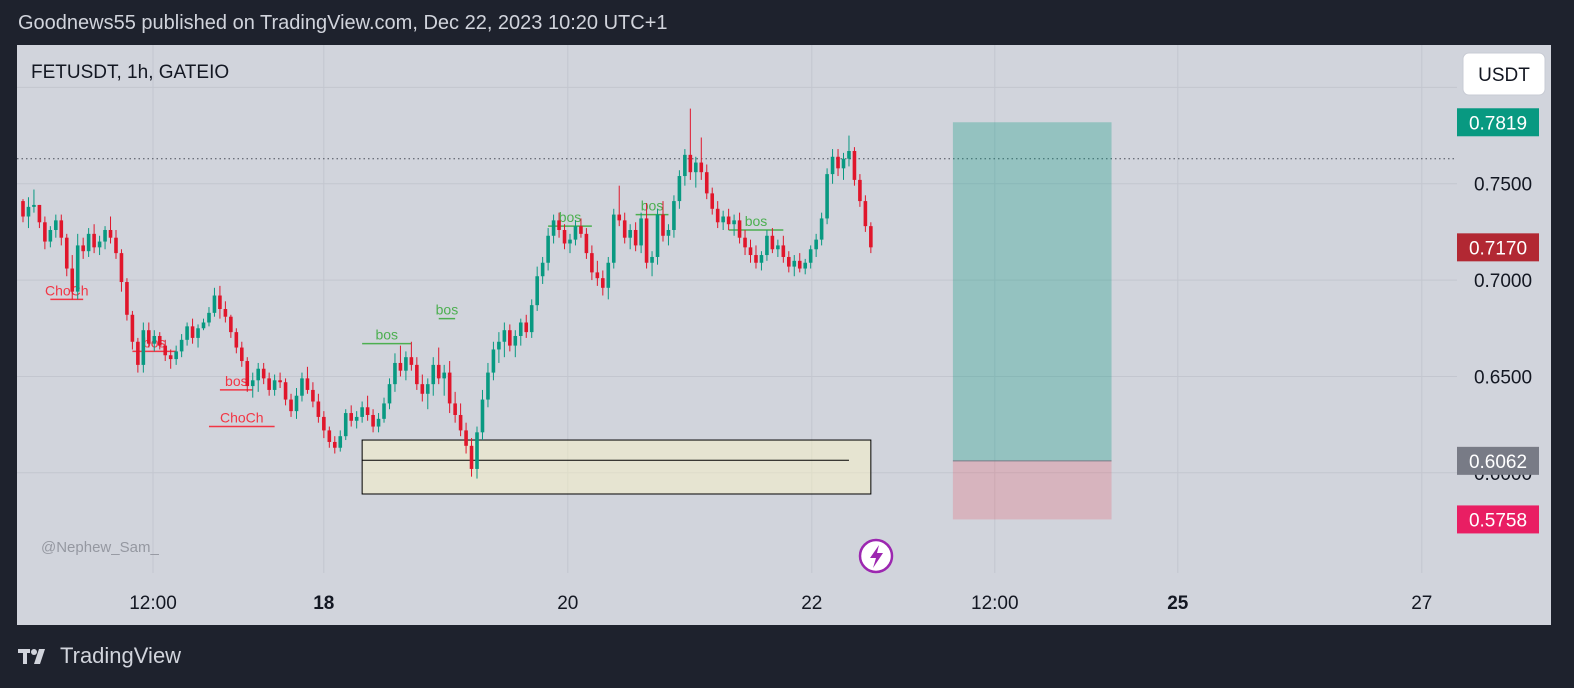 The width and height of the screenshot is (1574, 688). Describe the element at coordinates (100, 547) in the screenshot. I see `watermark: @Nephew_Sam_` at that location.